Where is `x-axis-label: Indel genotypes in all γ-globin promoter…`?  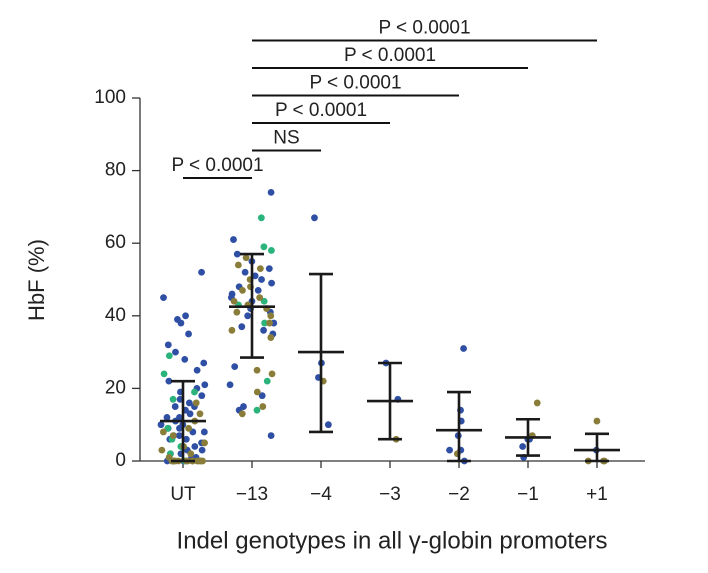 x-axis-label: Indel genotypes in all γ-globin promoter… is located at coordinates (392, 540).